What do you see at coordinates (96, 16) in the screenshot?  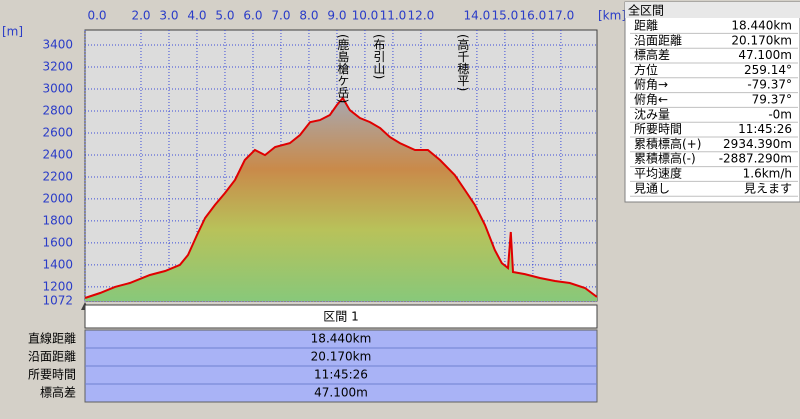 I see `x-tick-label: 0.0` at bounding box center [96, 16].